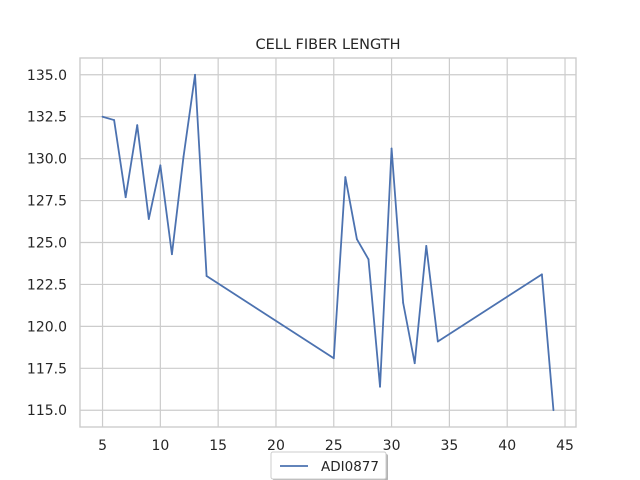 This screenshot has width=640, height=480. Describe the element at coordinates (47, 160) in the screenshot. I see `y-tick-label: 130.0` at that location.